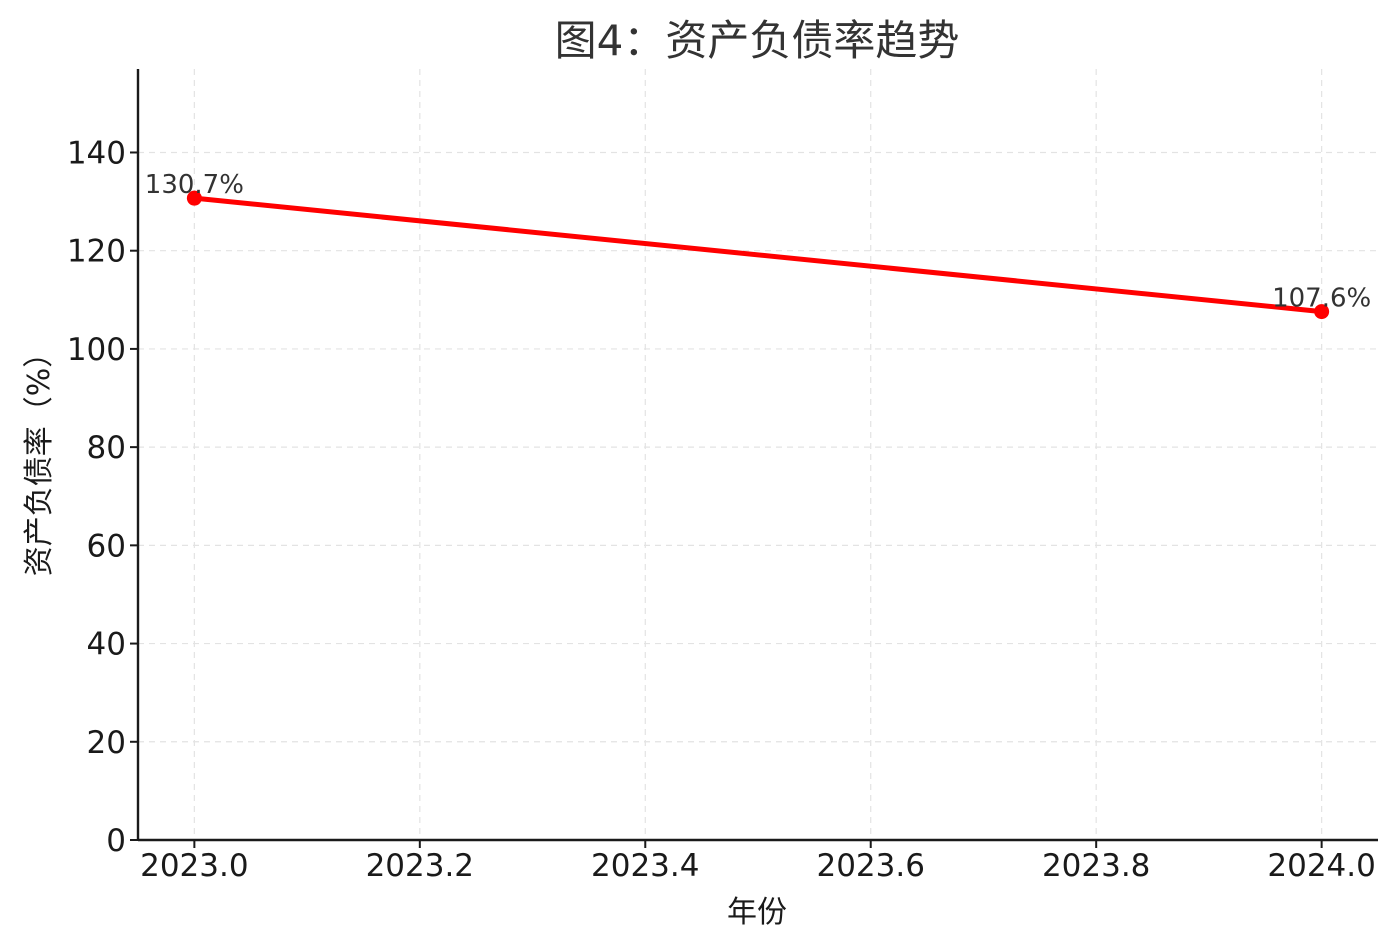 This screenshot has width=1399, height=951. What do you see at coordinates (96, 252) in the screenshot?
I see `y-tick-label: 120` at bounding box center [96, 252].